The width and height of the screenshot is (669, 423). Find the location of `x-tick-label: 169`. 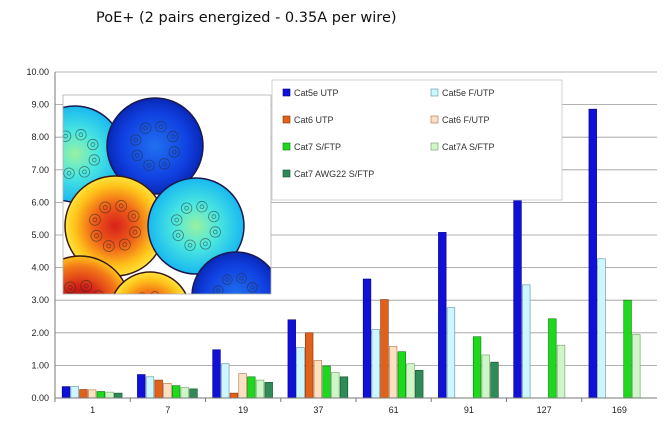

x-tick-label: 169 is located at coordinates (619, 410).